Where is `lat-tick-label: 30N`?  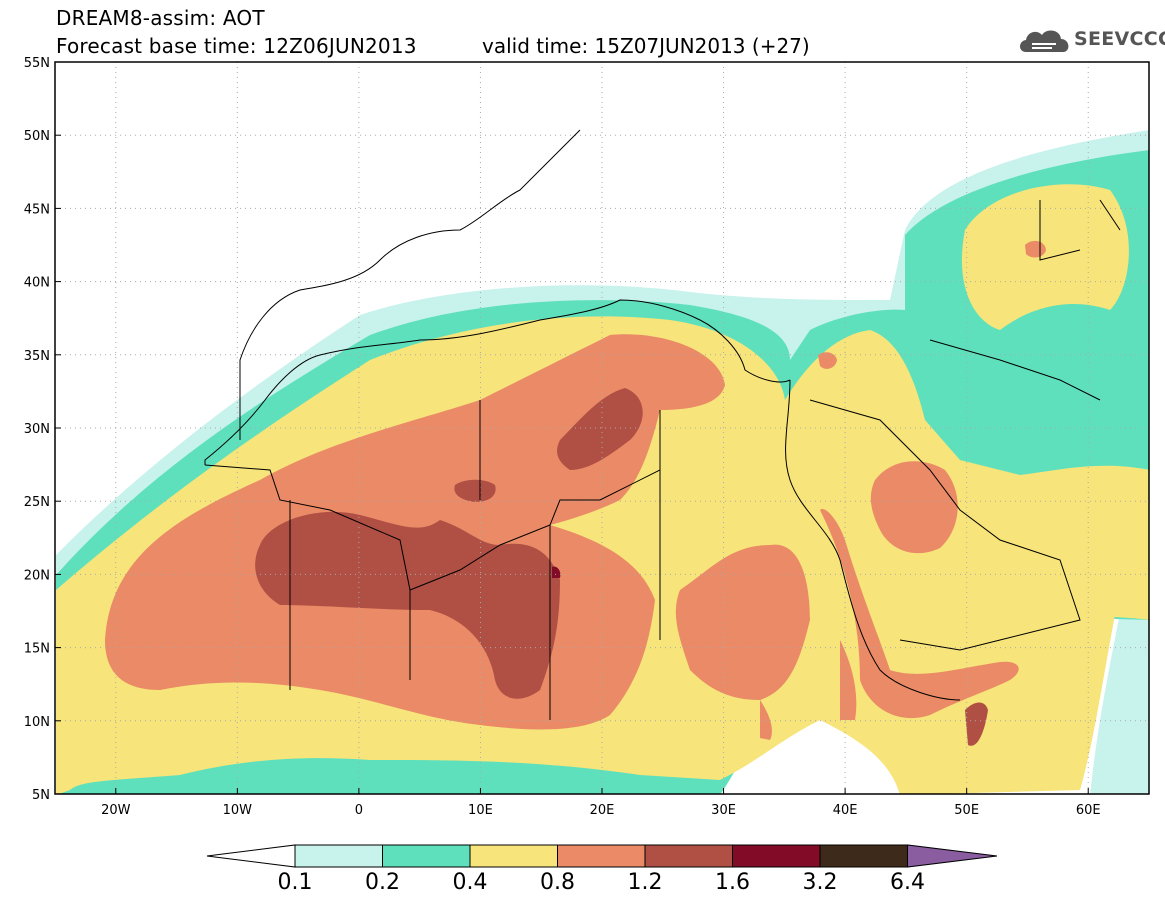
lat-tick-label: 30N is located at coordinates (37, 429).